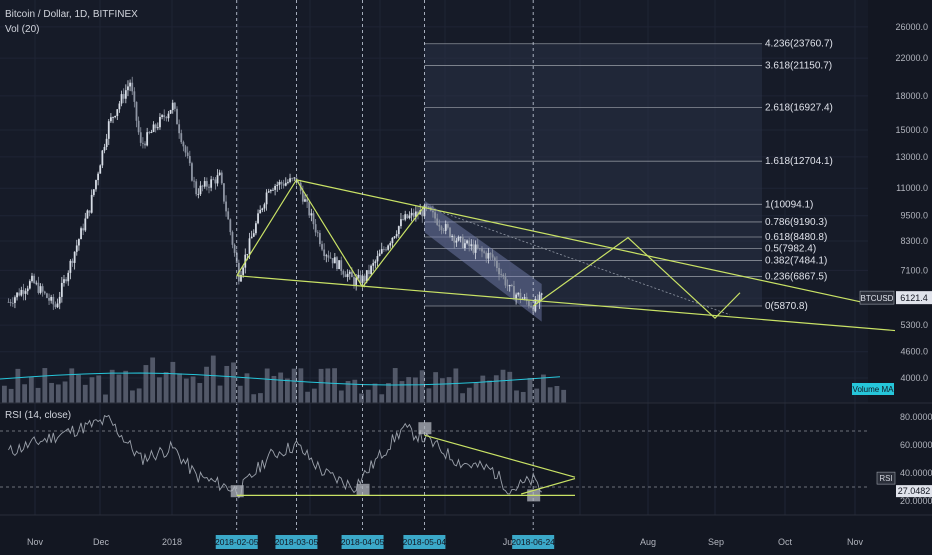  I want to click on time-axis-label: Oct, so click(785, 542).